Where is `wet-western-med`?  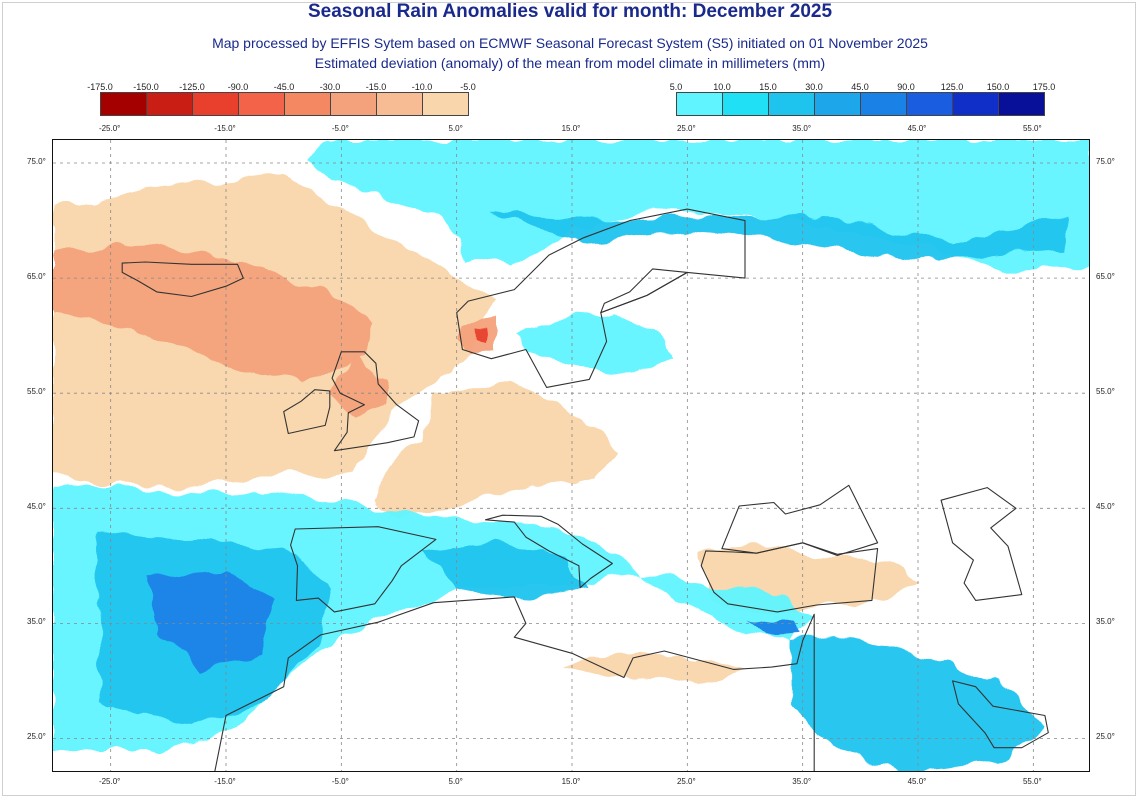 wet-western-med is located at coordinates (503, 571).